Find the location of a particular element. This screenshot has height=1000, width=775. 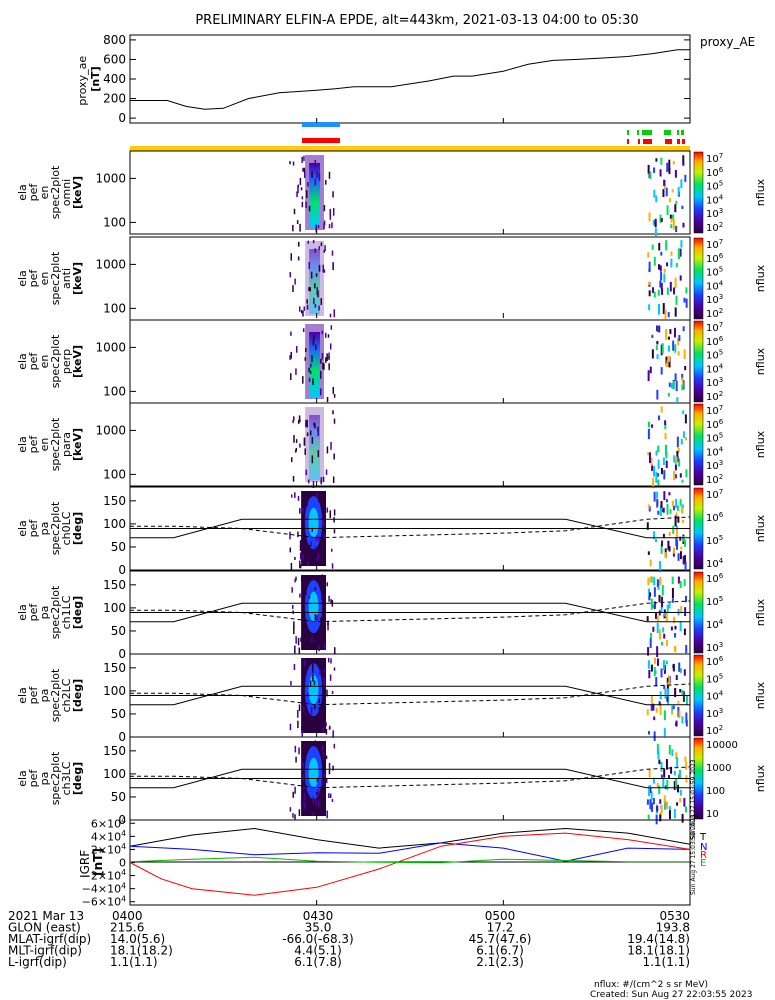

igrf-legend-N: N is located at coordinates (703, 847).